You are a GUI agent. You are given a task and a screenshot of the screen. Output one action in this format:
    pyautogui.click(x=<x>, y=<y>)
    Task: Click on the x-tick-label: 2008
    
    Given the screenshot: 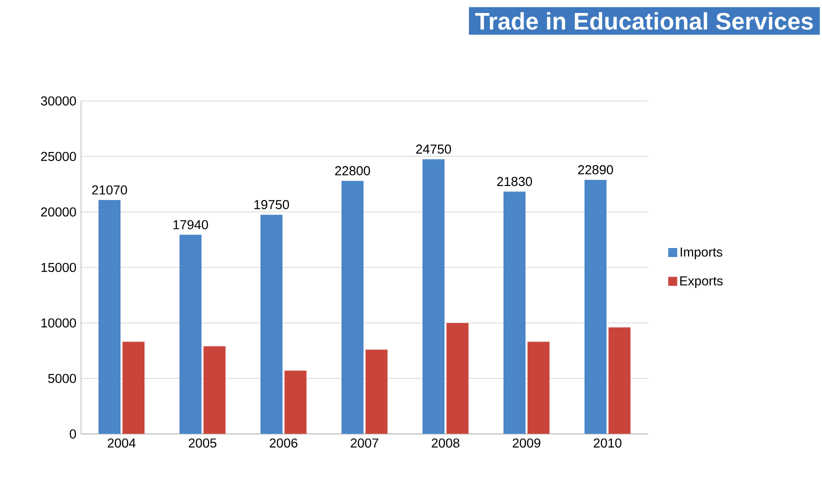 What is the action you would take?
    pyautogui.click(x=446, y=443)
    